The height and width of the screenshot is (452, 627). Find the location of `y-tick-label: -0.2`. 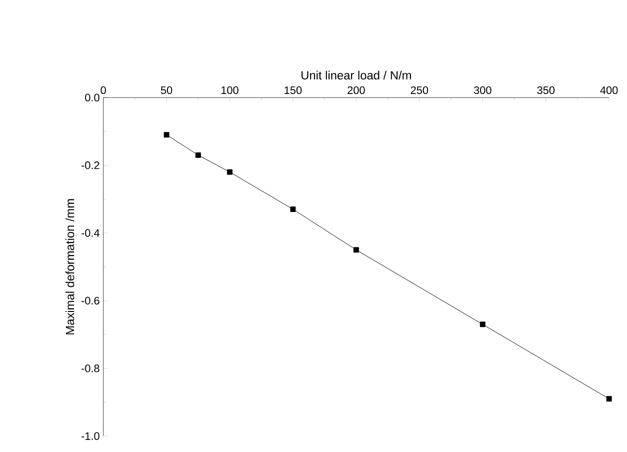

y-tick-label: -0.2 is located at coordinates (90, 165).